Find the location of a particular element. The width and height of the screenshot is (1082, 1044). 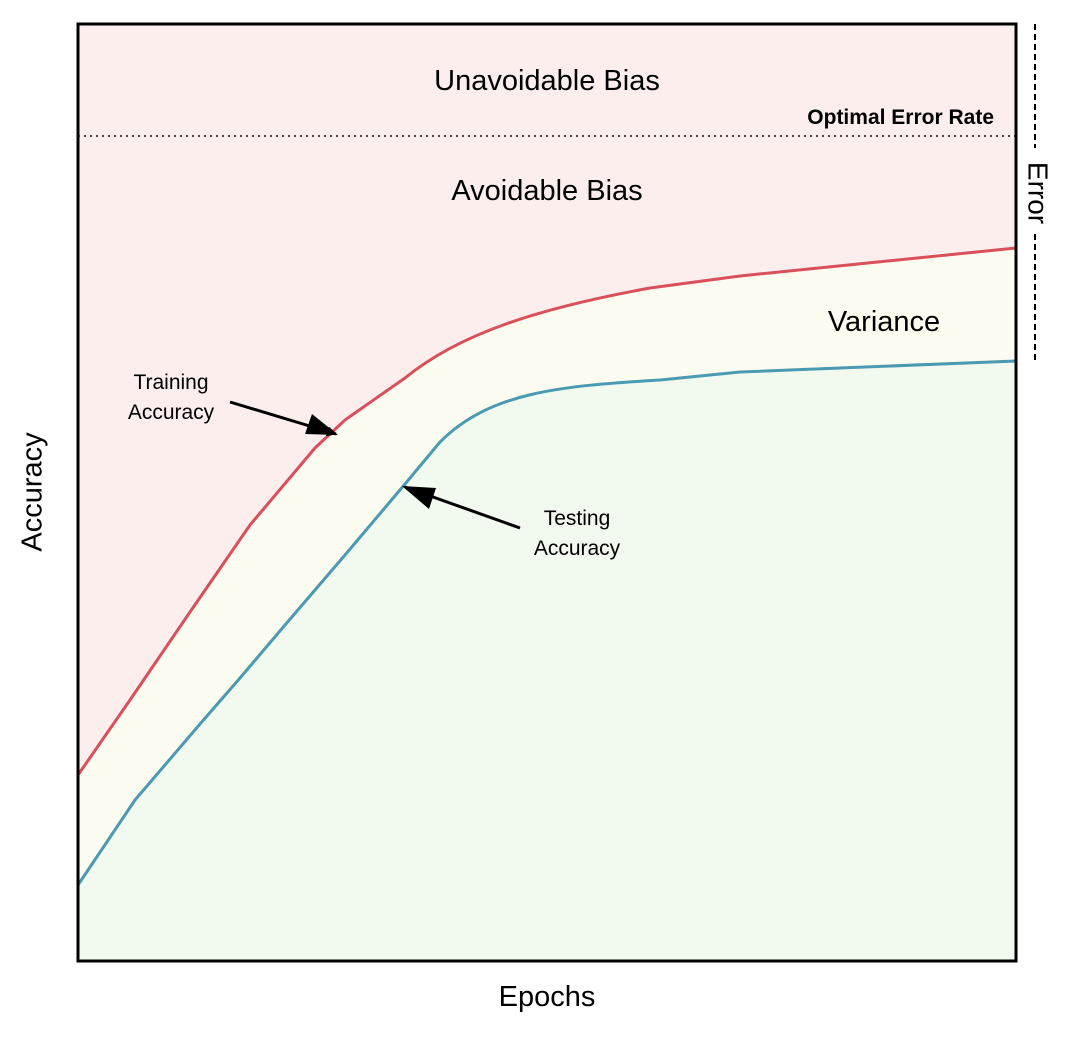

training-accuracy-arrowhead is located at coordinates (321, 424).